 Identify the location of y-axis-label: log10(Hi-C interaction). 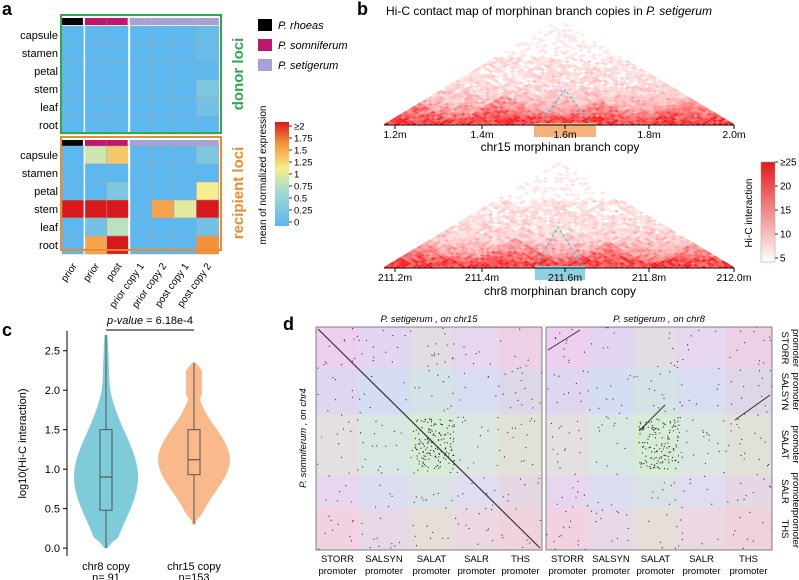
(23, 443).